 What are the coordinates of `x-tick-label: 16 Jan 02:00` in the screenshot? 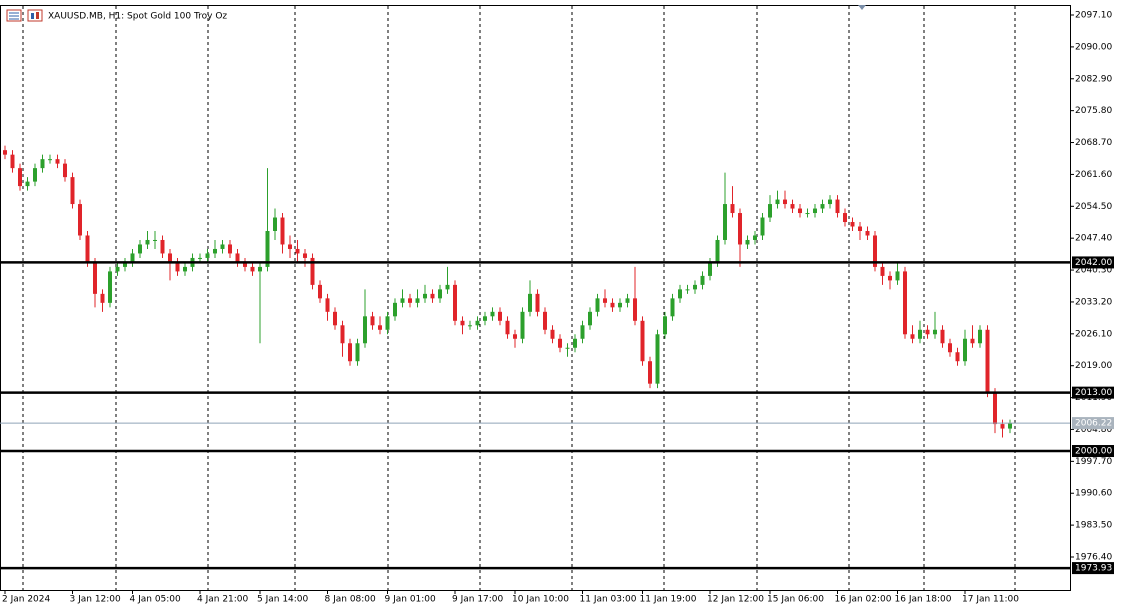 It's located at (863, 600).